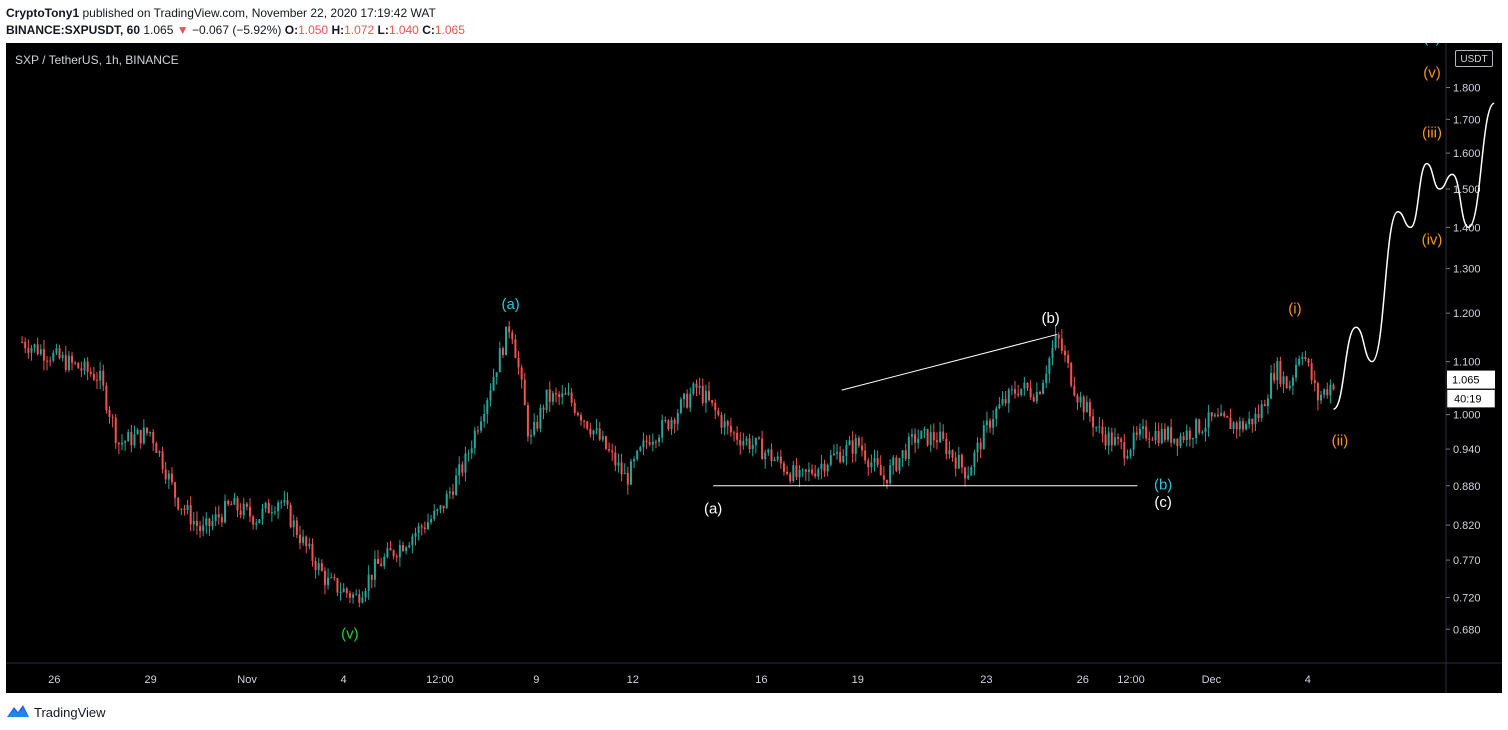 Image resolution: width=1508 pixels, height=730 pixels. Describe the element at coordinates (1474, 58) in the screenshot. I see `currency-unit-badge: USDT` at that location.